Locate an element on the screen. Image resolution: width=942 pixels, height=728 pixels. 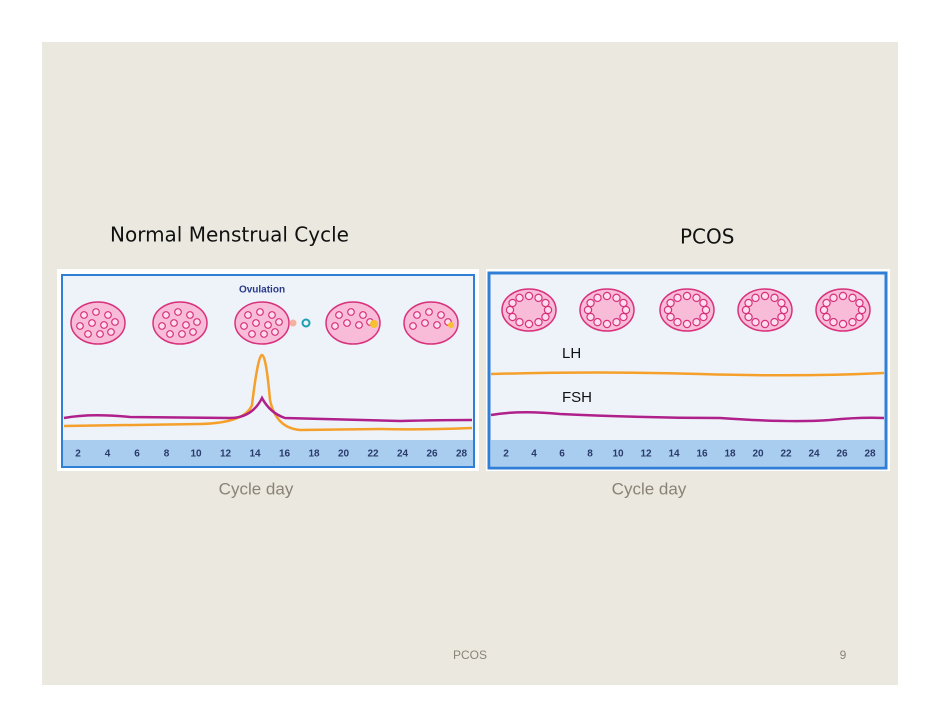
lh-curve-normal is located at coordinates (268, 392).